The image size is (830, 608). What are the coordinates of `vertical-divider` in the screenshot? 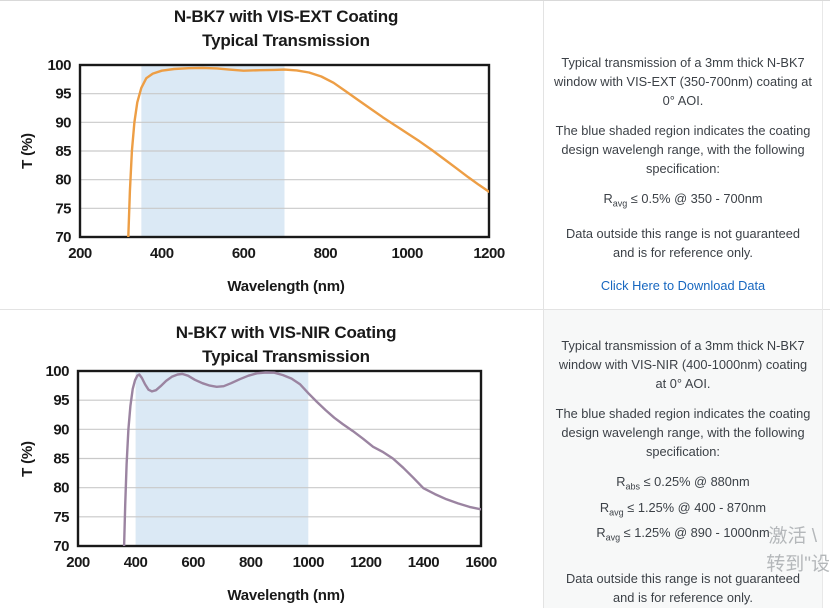 It's located at (543, 304).